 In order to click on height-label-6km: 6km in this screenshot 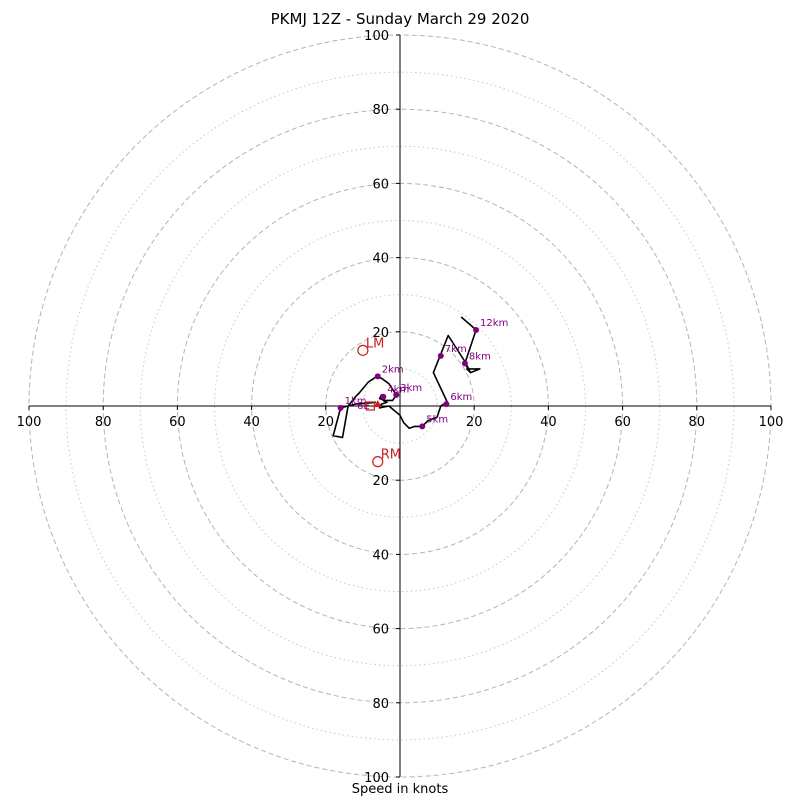, I will do `click(461, 397)`.